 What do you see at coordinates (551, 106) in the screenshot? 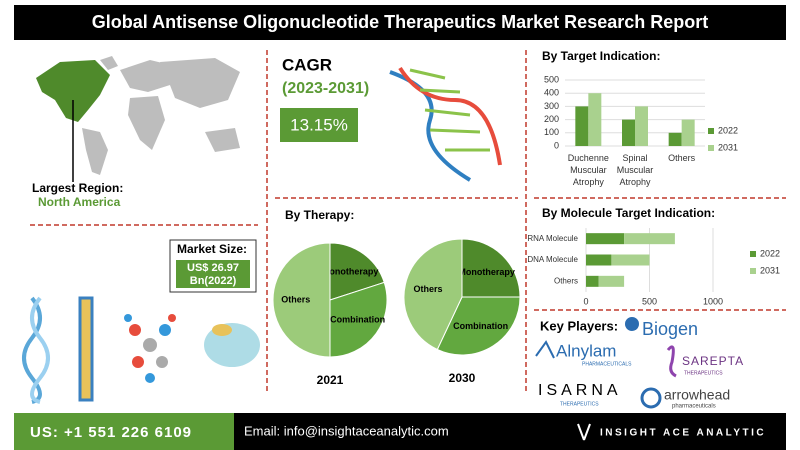
I see `y-tick-label: 300` at bounding box center [551, 106].